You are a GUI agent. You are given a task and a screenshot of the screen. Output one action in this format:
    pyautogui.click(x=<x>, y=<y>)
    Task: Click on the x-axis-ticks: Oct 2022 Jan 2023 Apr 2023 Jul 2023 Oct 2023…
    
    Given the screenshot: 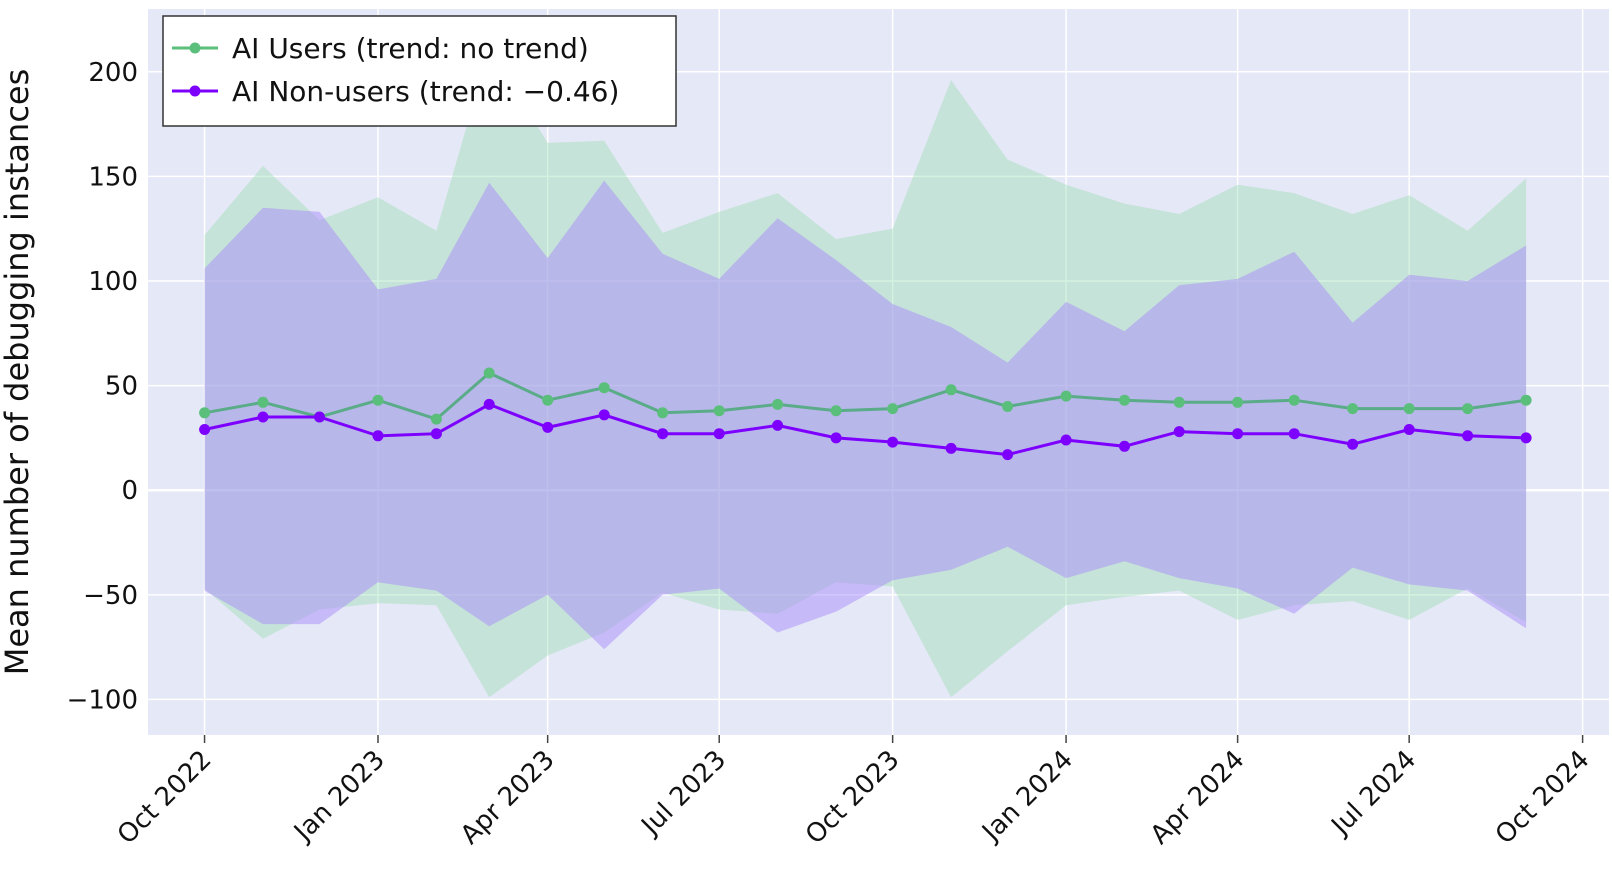 What is the action you would take?
    pyautogui.click(x=854, y=792)
    